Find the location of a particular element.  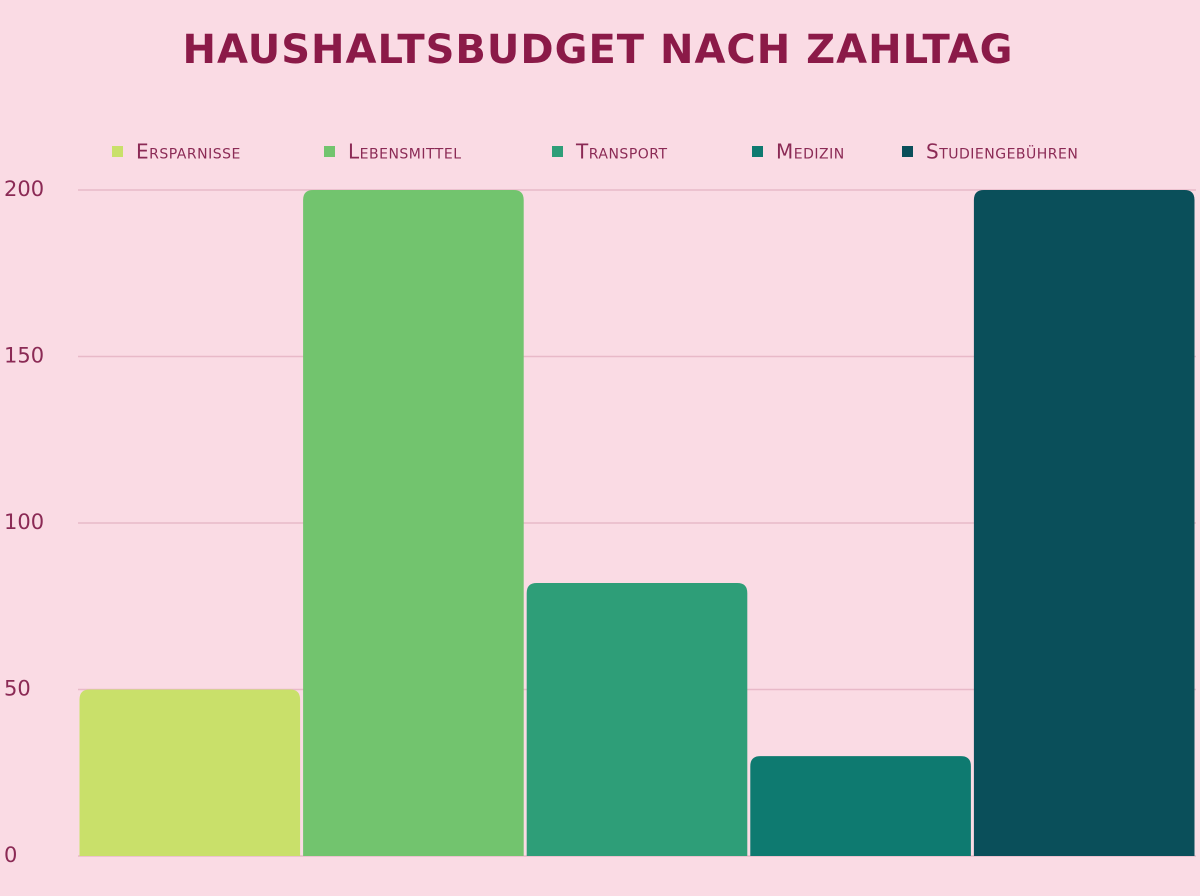

legend-label: Studiengebühren is located at coordinates (1002, 152).